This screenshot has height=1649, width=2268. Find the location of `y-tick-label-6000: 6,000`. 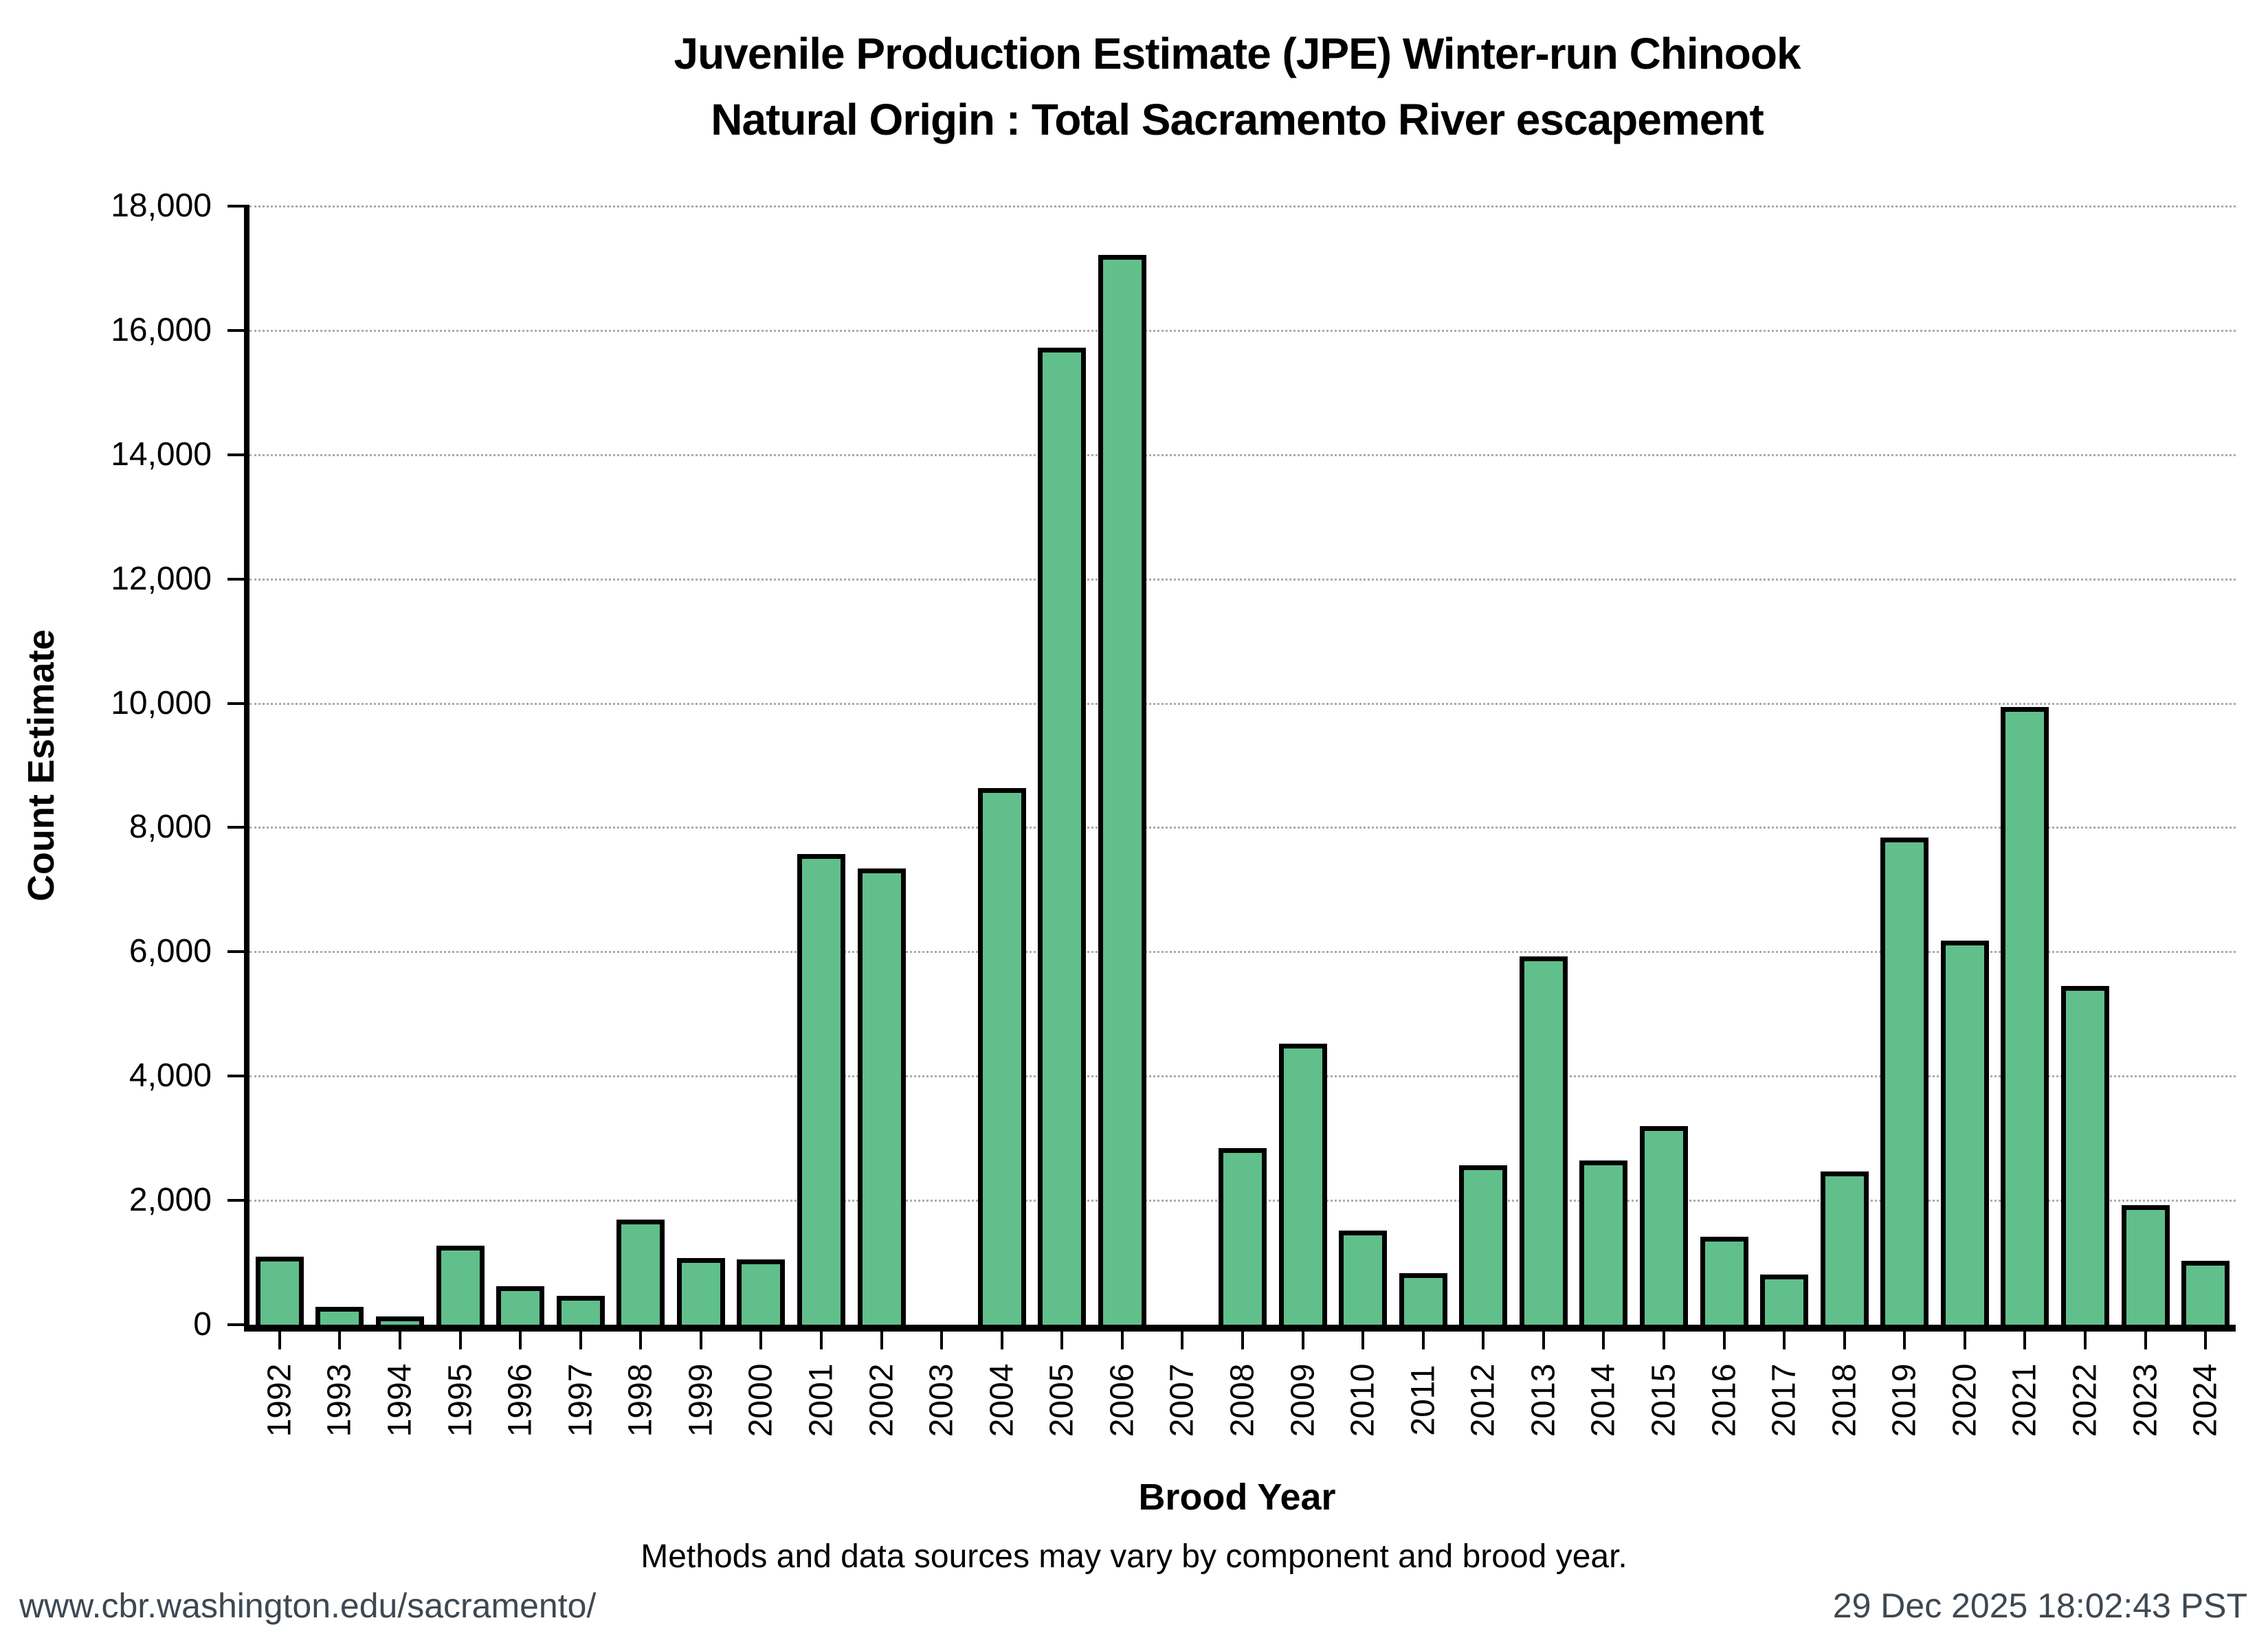

y-tick-label-6000: 6,000 is located at coordinates (171, 951).